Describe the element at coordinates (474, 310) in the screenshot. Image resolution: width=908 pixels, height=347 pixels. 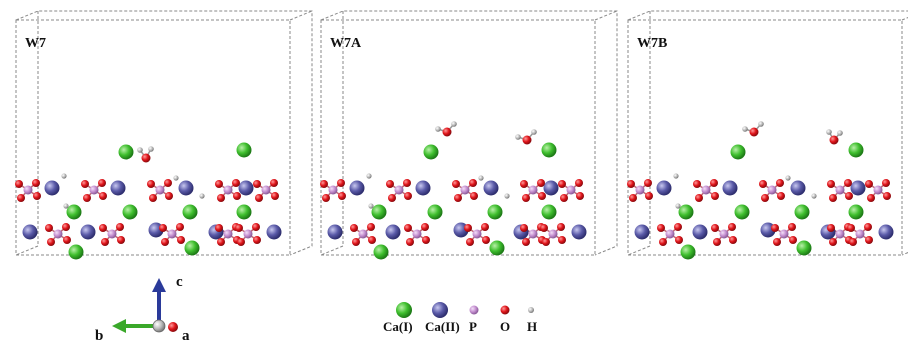
I see `legend-p-swatch` at that location.